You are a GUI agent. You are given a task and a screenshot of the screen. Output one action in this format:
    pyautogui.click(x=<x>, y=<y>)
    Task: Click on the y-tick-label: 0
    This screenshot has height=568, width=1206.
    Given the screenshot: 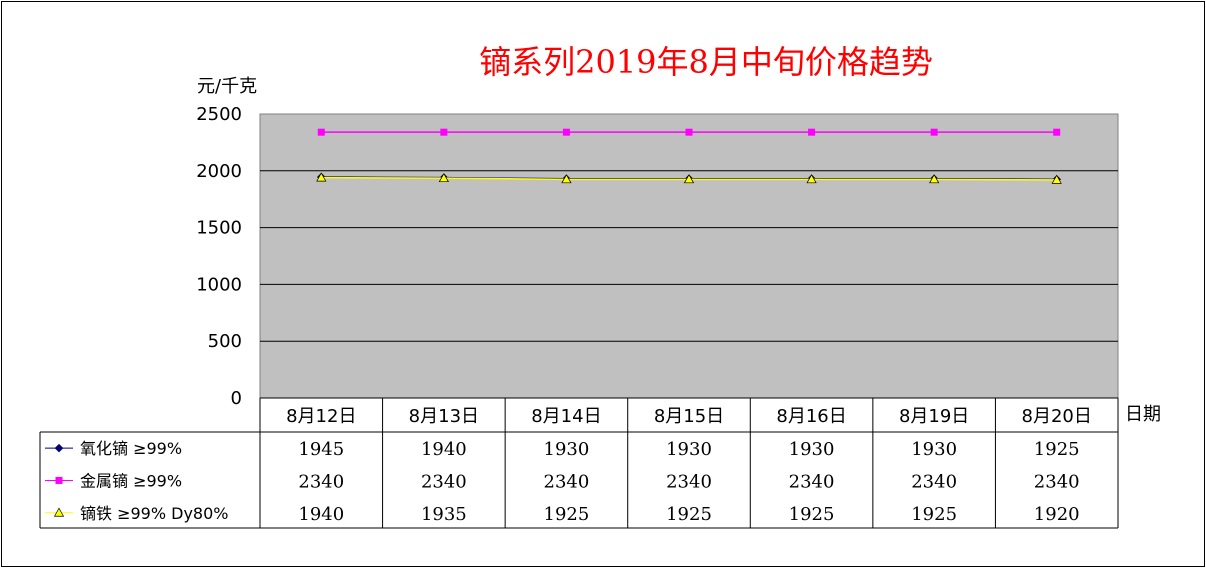 What is the action you would take?
    pyautogui.click(x=236, y=398)
    